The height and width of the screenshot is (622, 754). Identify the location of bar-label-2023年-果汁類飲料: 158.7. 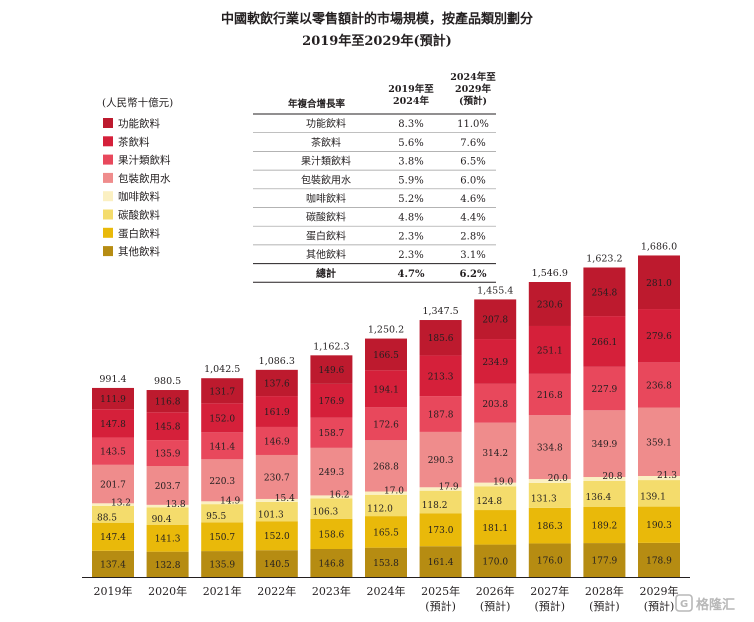
(332, 434).